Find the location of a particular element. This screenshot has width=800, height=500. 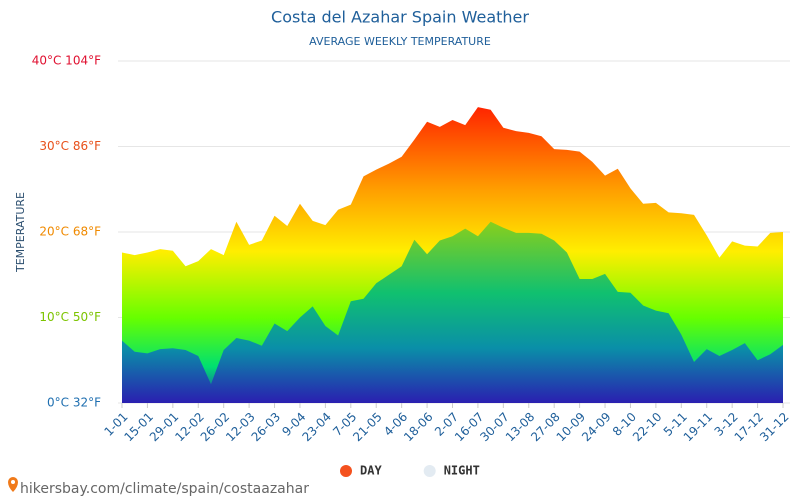

y-tick-label: 10°C 50°F is located at coordinates (70, 317).